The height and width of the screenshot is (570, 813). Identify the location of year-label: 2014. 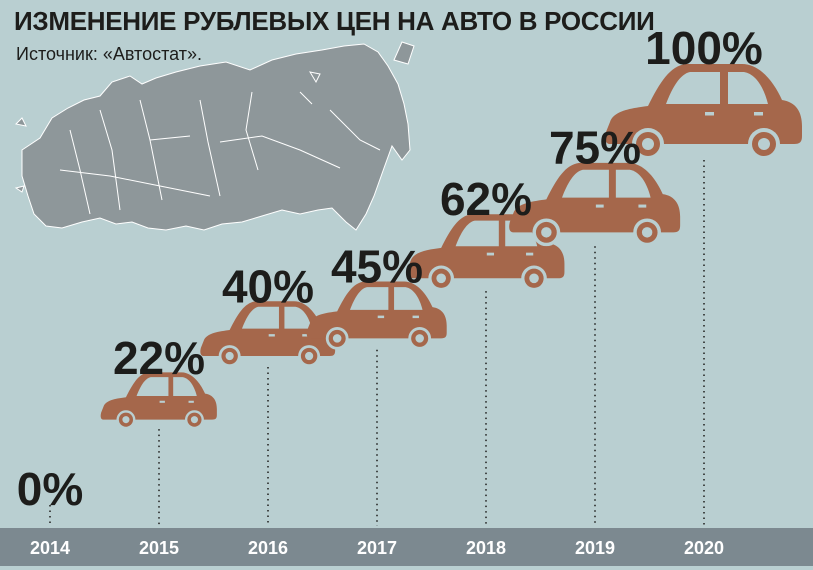
(50, 548).